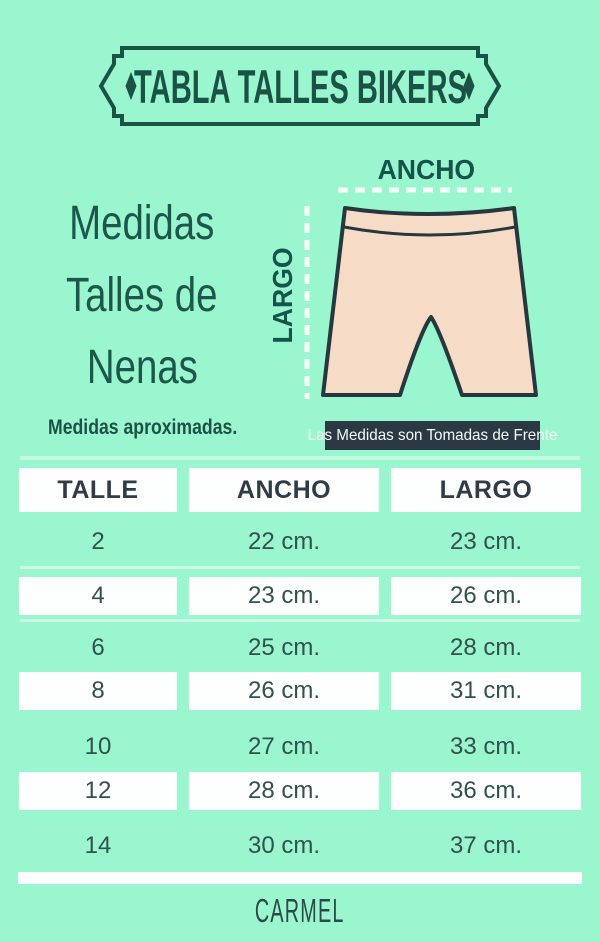 This screenshot has height=942, width=600. I want to click on banner-border, so click(300, 86).